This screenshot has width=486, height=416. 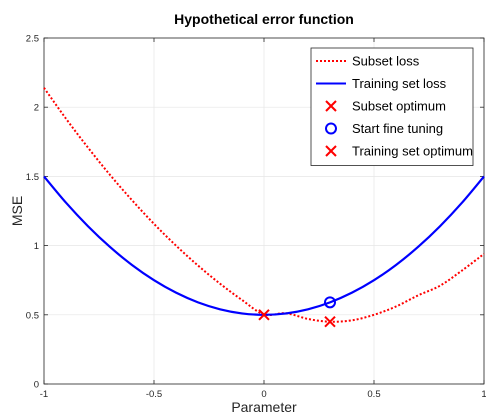 I want to click on x-tick-label: 0.5, so click(x=373, y=394).